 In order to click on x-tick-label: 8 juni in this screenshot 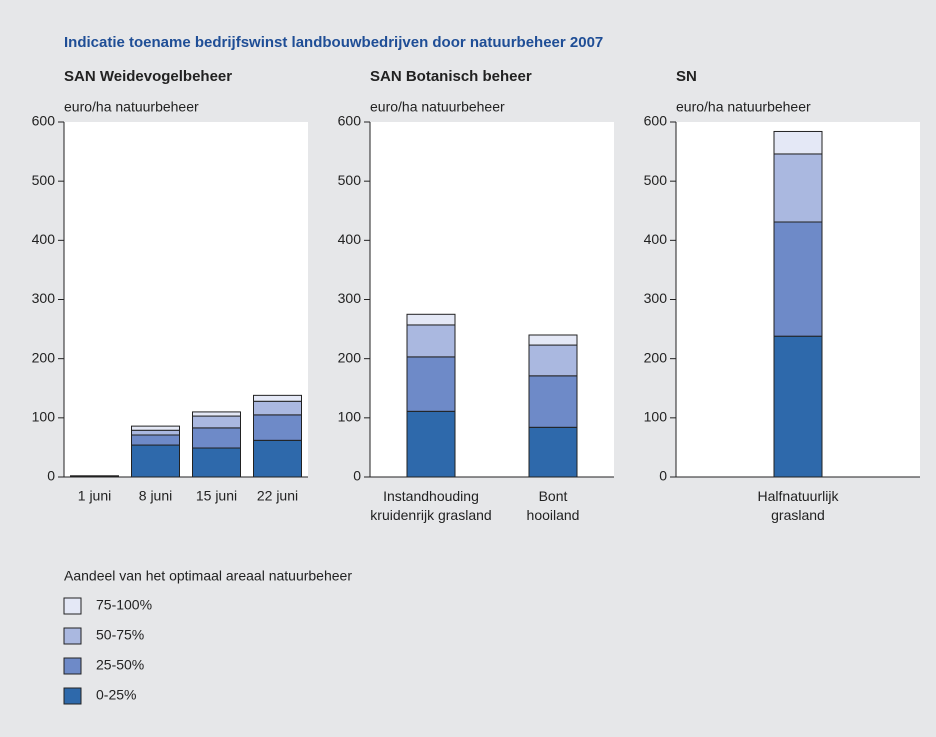, I will do `click(155, 496)`.